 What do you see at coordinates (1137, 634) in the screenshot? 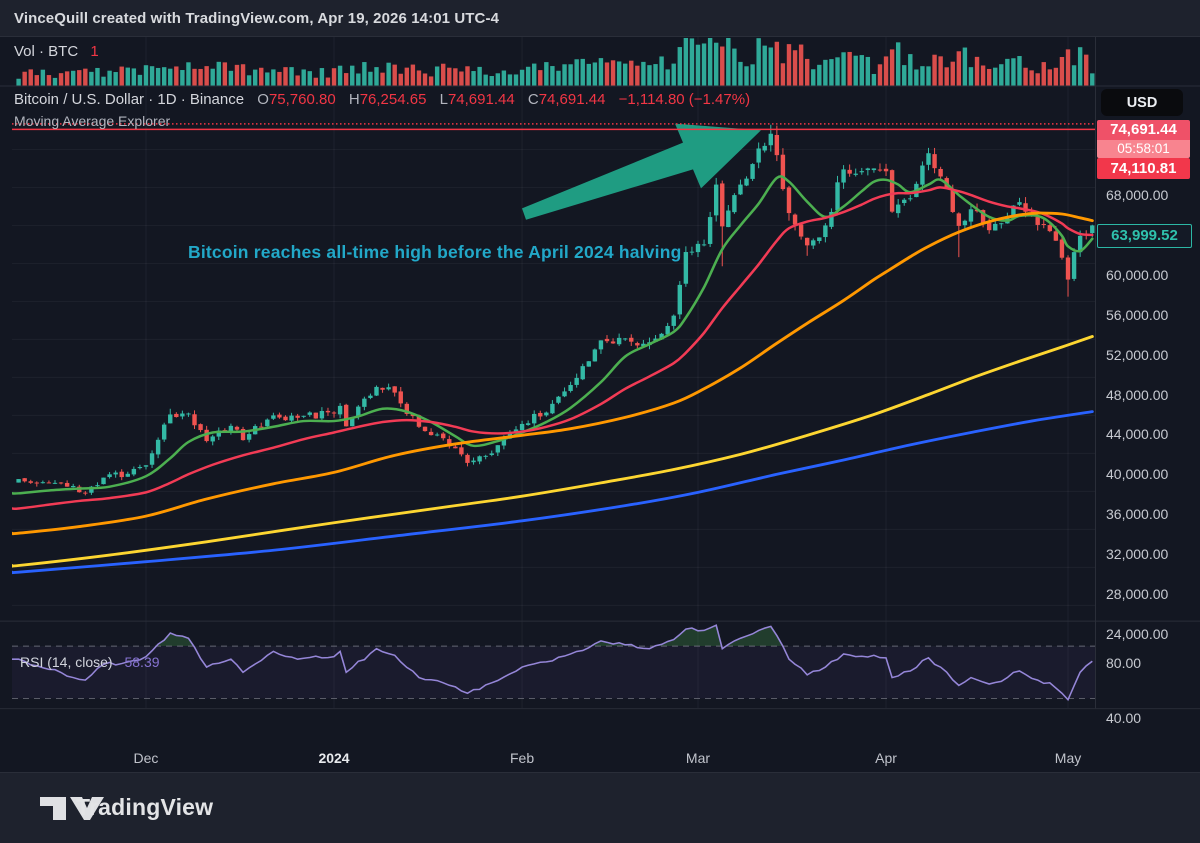
I see `price-tick-label: 24,000.00` at bounding box center [1137, 634].